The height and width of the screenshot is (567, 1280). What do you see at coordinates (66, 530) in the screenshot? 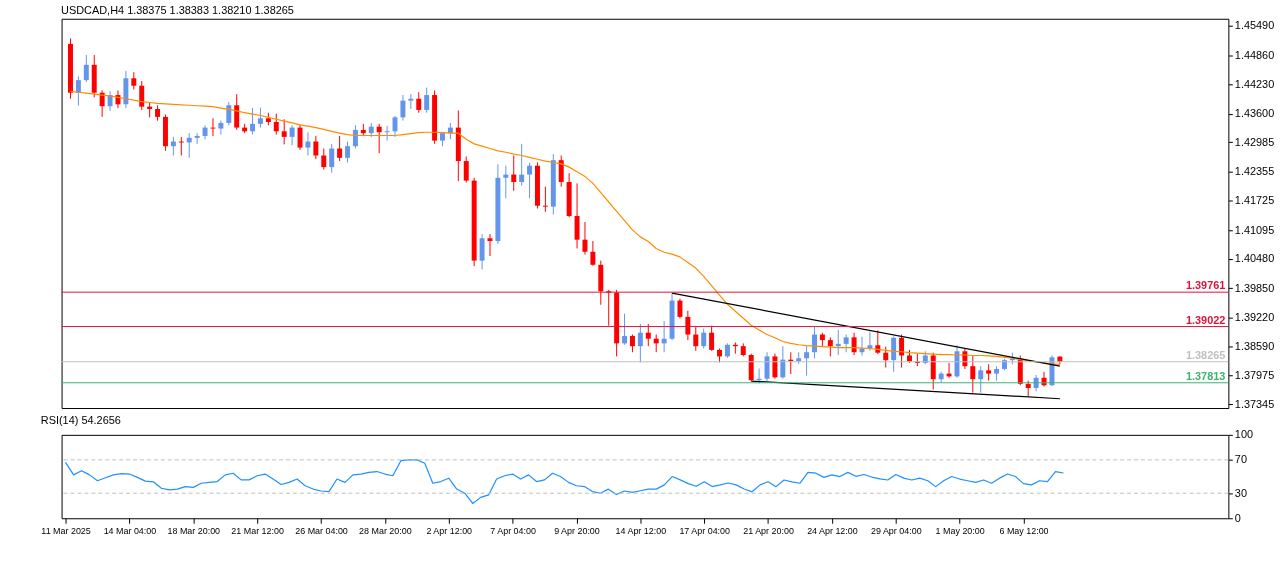
I see `x-tick-label: 11 Mar 2025` at bounding box center [66, 530].